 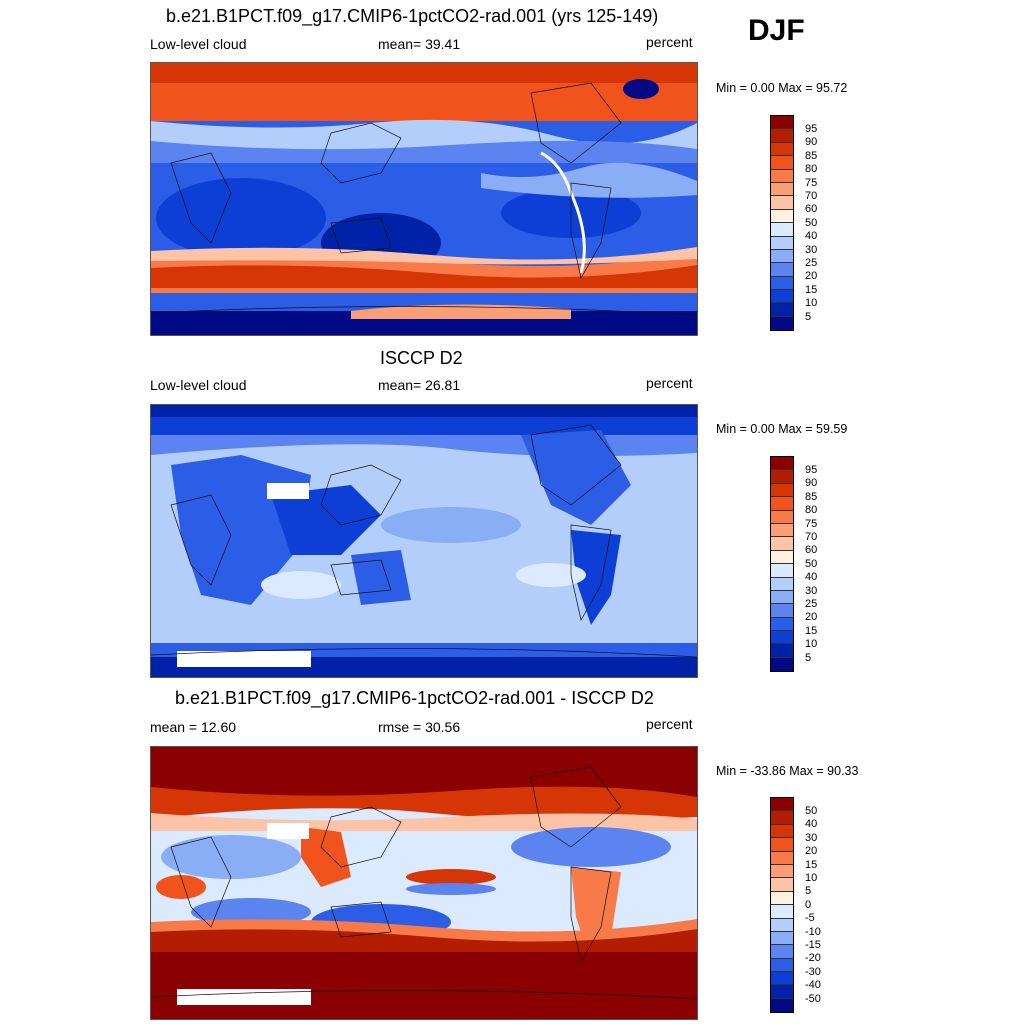 I want to click on season-label: DJF, so click(x=776, y=30).